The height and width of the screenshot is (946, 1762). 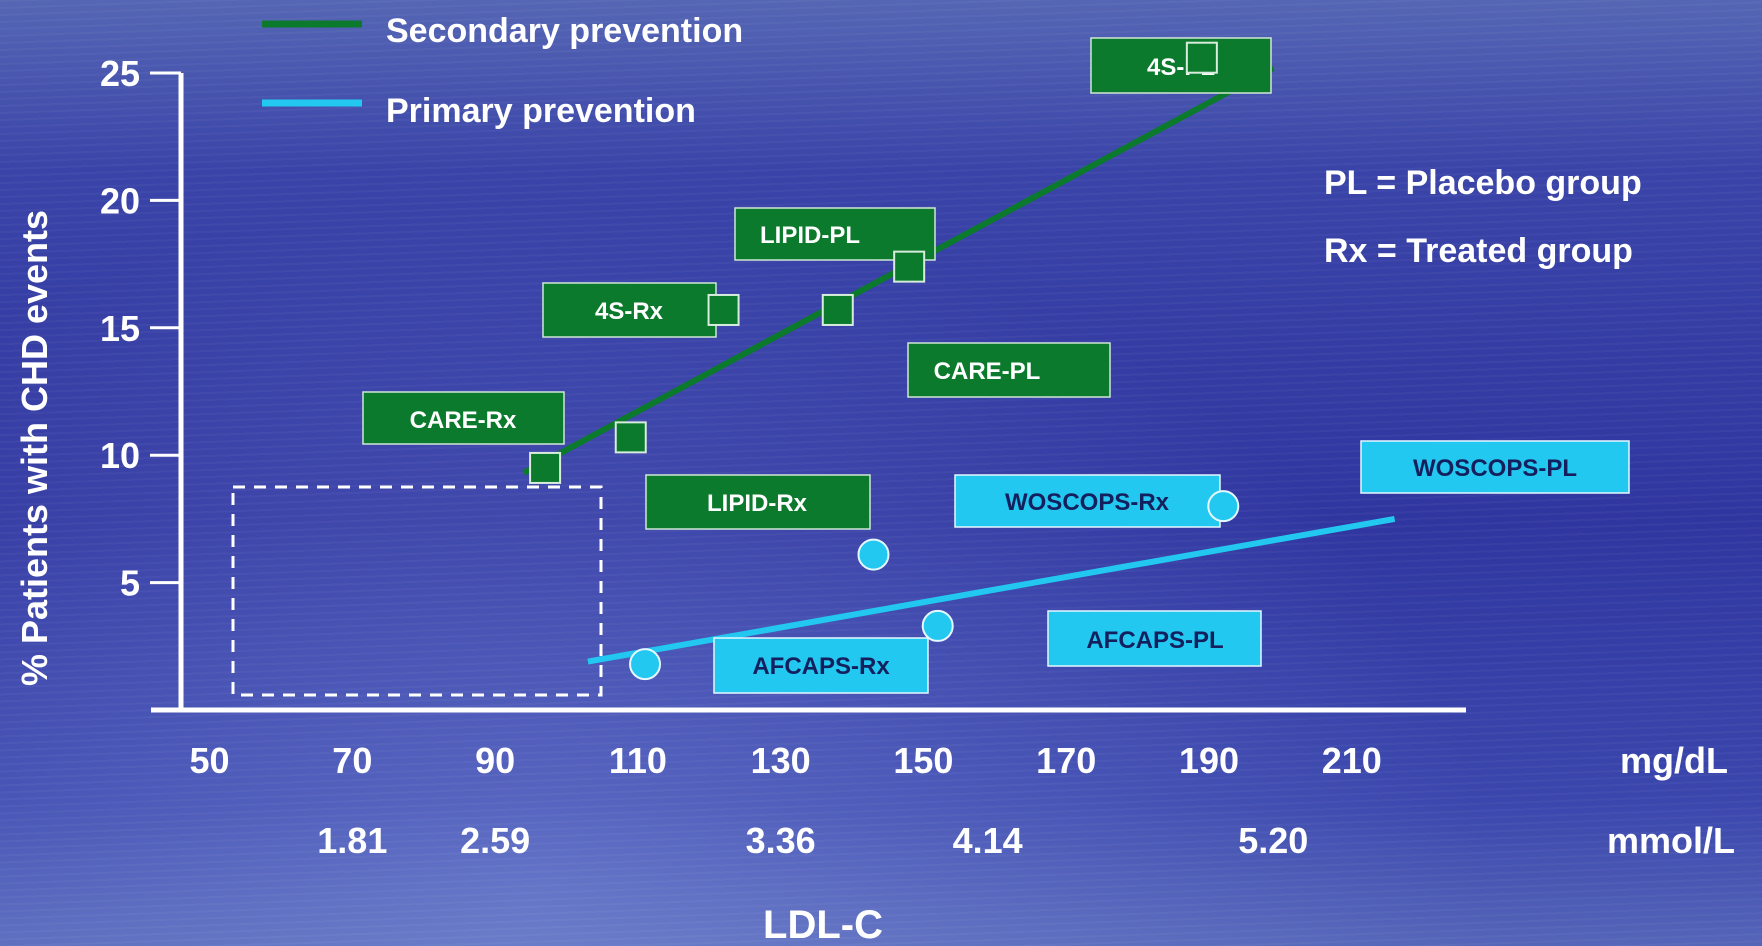 I want to click on svg-text: 4S-Rx, so click(x=629, y=311).